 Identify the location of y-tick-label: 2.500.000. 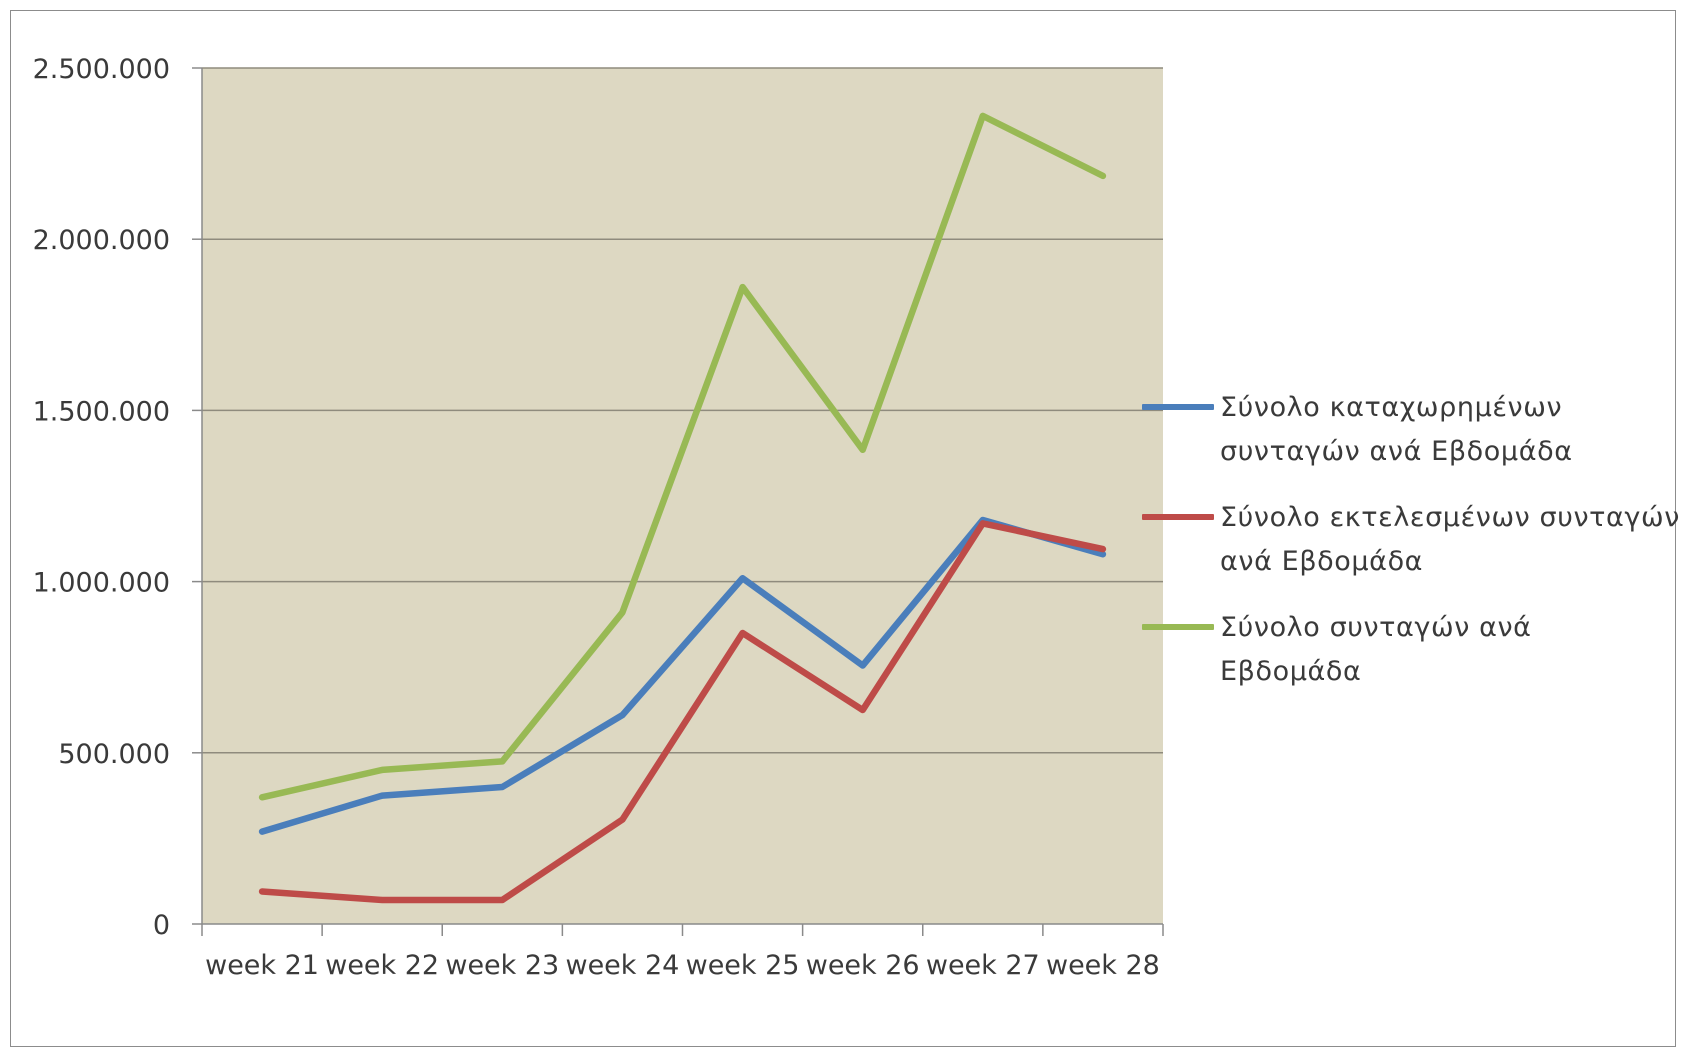
(101, 69).